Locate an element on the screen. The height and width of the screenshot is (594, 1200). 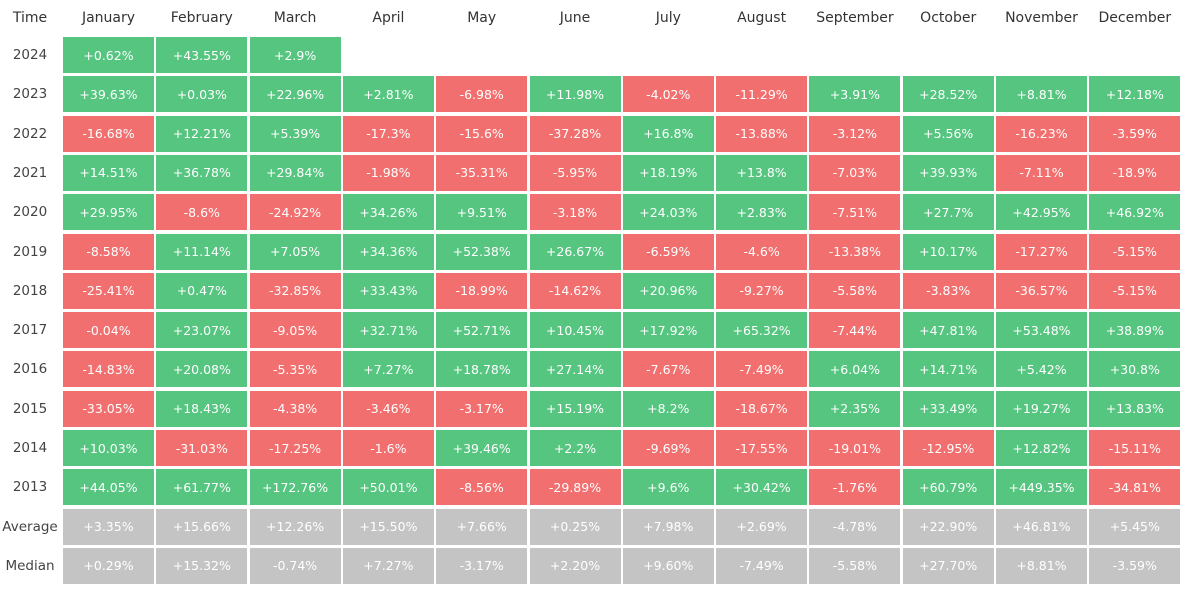
summary-cell: +22.90% is located at coordinates (948, 526).